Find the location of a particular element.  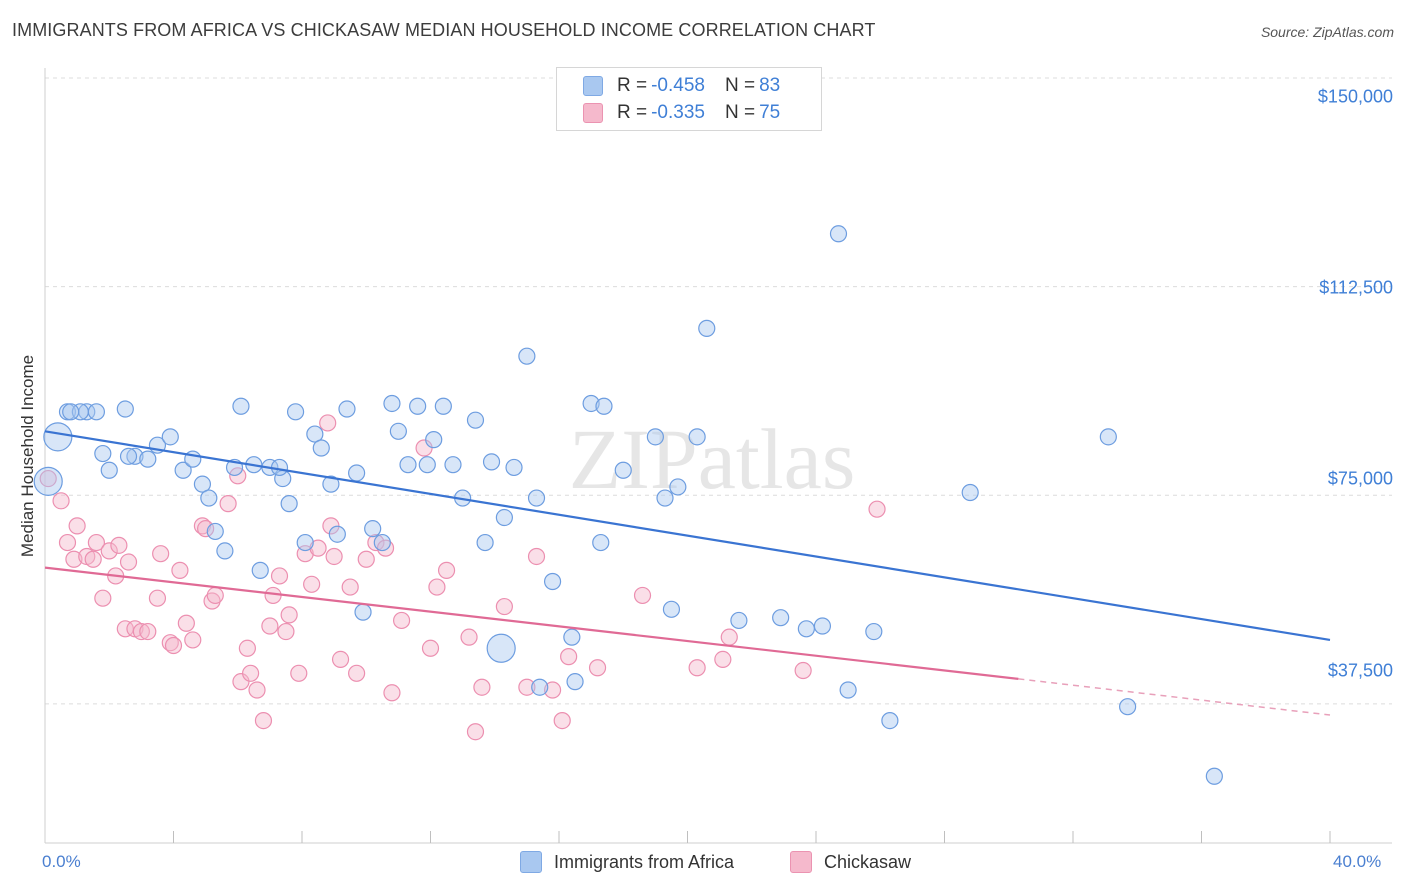

legend-item-chickasaw: Chickasaw is located at coordinates (850, 862).